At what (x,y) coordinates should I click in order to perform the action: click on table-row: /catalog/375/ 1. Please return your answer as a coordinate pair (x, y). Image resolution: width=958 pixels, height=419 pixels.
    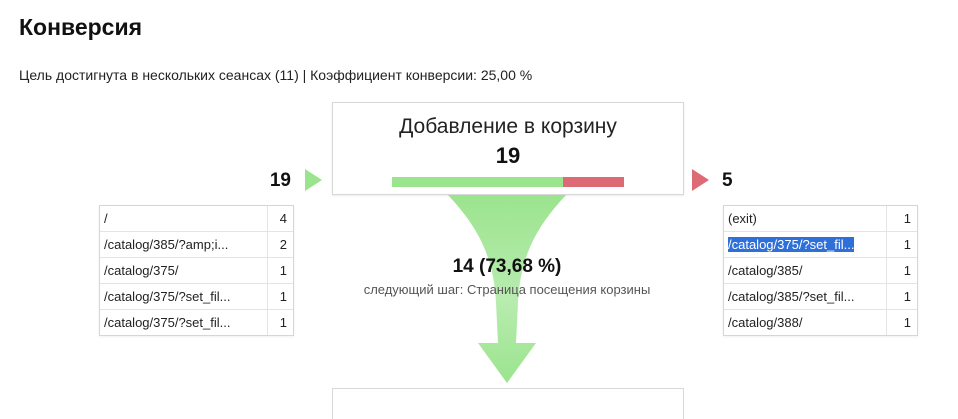
    Looking at the image, I should click on (196, 271).